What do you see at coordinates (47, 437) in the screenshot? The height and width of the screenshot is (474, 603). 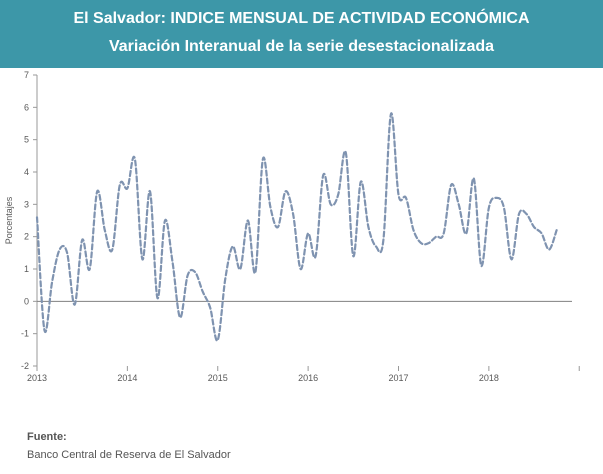 I see `source-label: Fuente:` at bounding box center [47, 437].